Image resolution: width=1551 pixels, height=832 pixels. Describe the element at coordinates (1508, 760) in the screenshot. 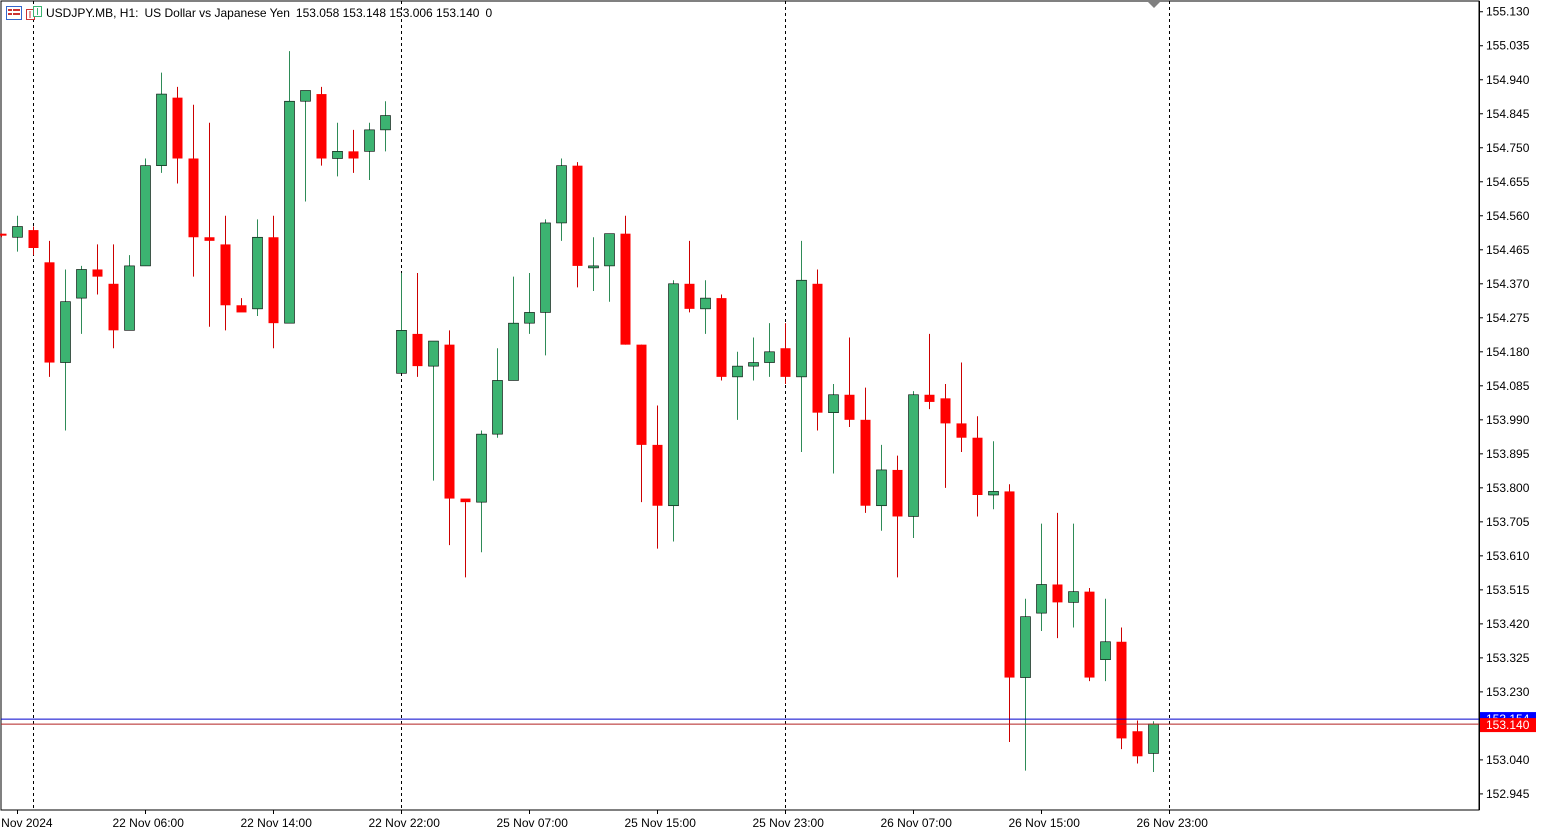

I see `y-tick-label: 153.040` at that location.